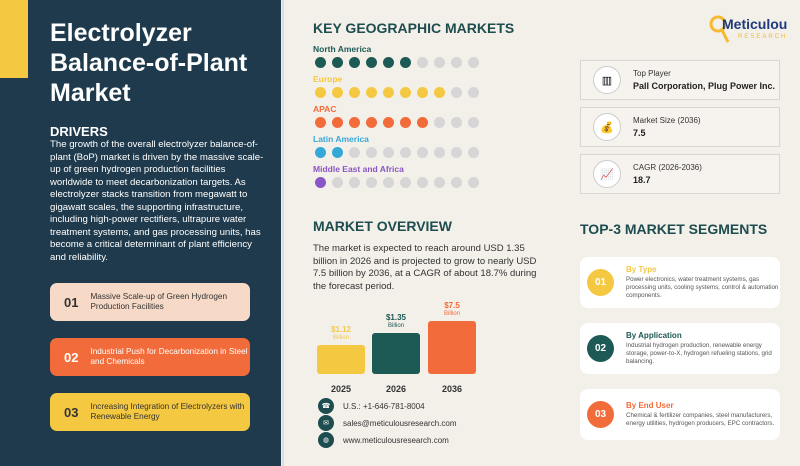 The image size is (800, 466). What do you see at coordinates (400, 423) in the screenshot?
I see `contact-text: sales@meticulousresearch.com` at bounding box center [400, 423].